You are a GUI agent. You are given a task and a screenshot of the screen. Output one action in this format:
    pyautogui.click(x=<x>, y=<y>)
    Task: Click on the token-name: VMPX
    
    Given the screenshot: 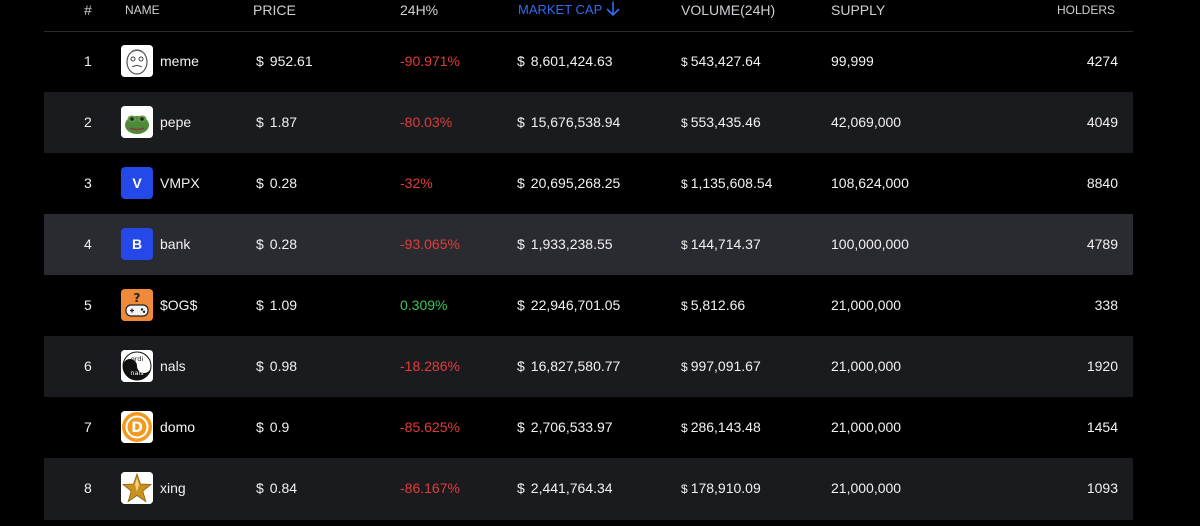 What is the action you would take?
    pyautogui.click(x=180, y=183)
    